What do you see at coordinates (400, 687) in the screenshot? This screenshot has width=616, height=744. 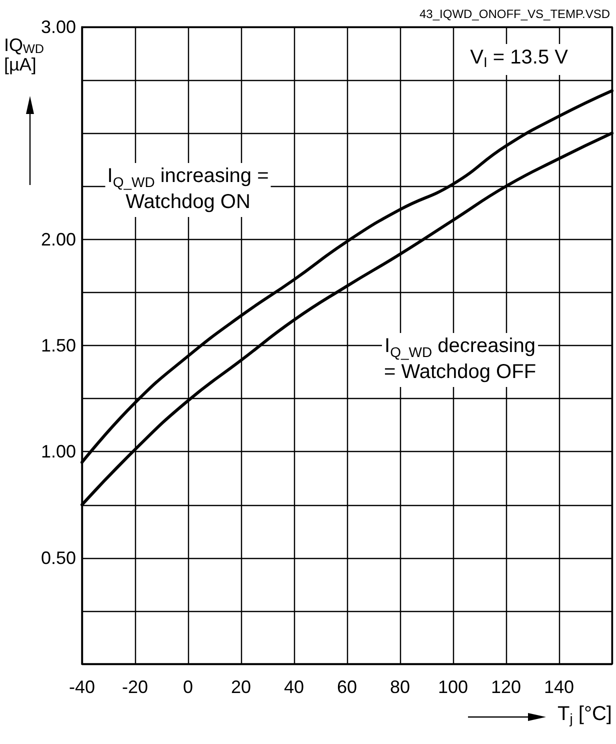 I see `x-tick-label: 80` at bounding box center [400, 687].